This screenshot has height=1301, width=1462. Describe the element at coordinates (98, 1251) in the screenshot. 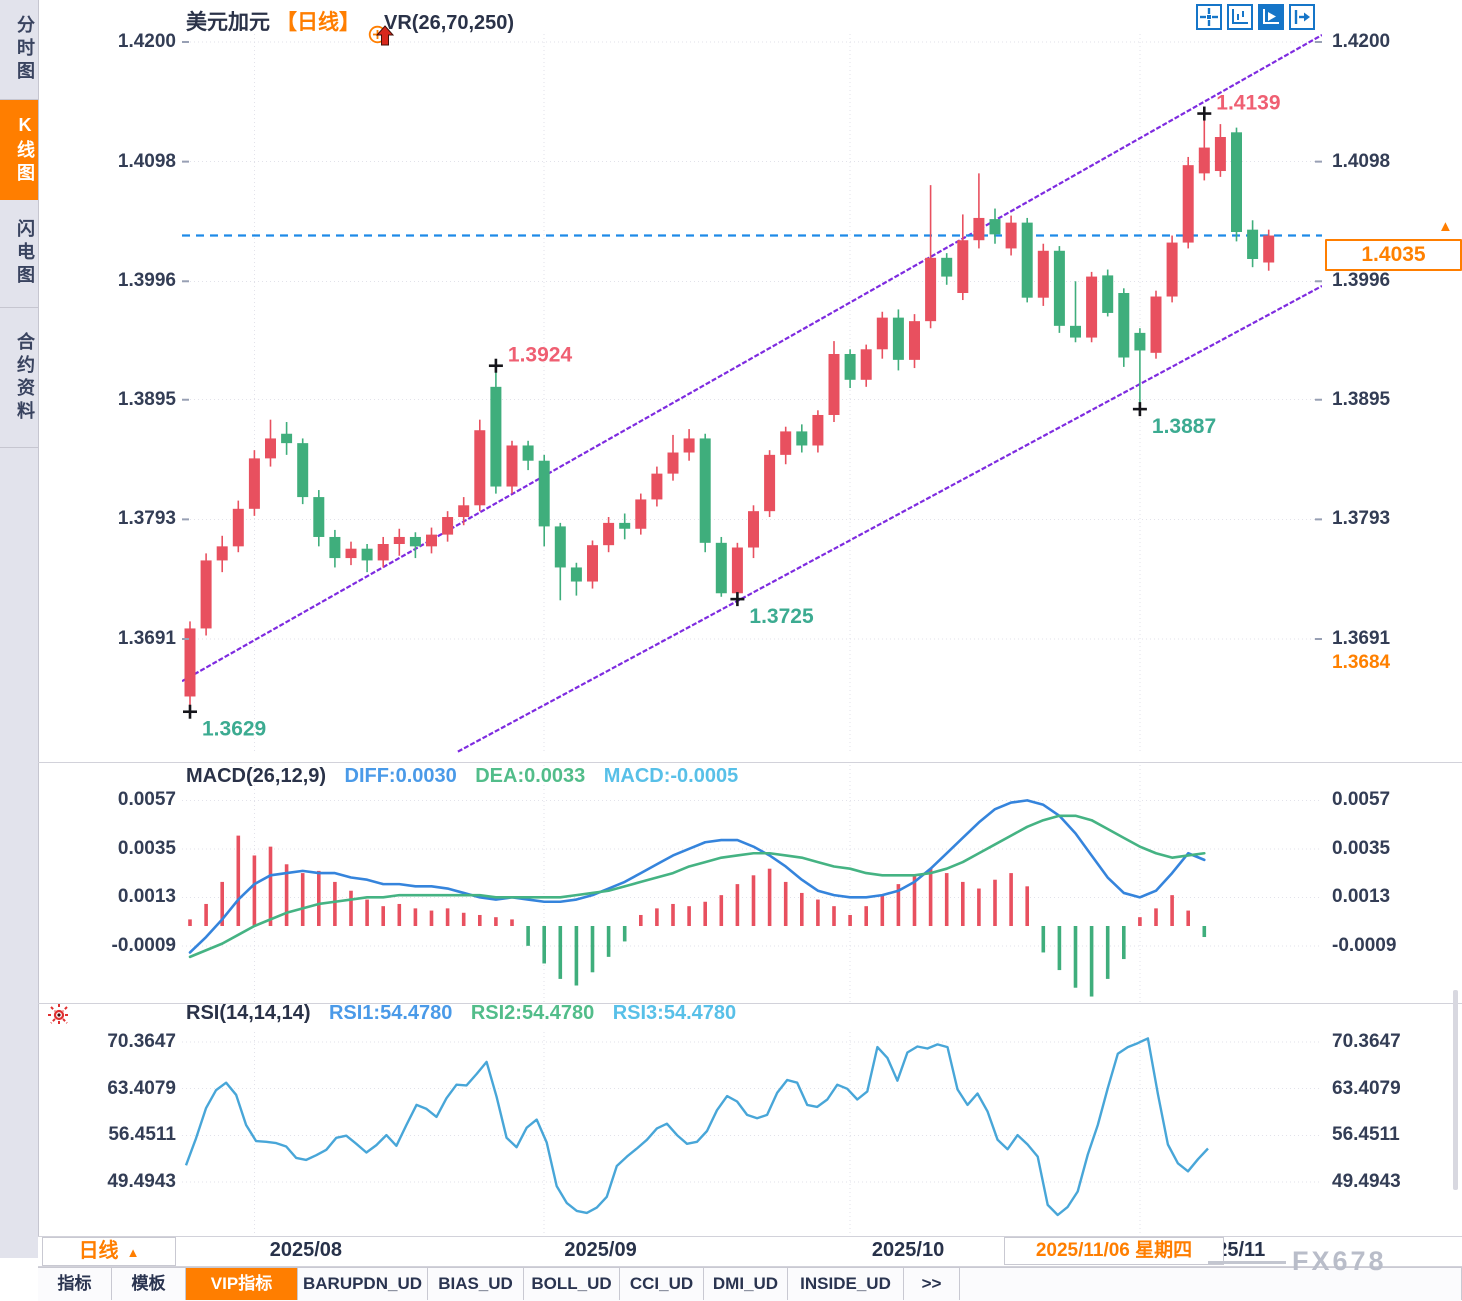

I see `period-label: 日线` at that location.